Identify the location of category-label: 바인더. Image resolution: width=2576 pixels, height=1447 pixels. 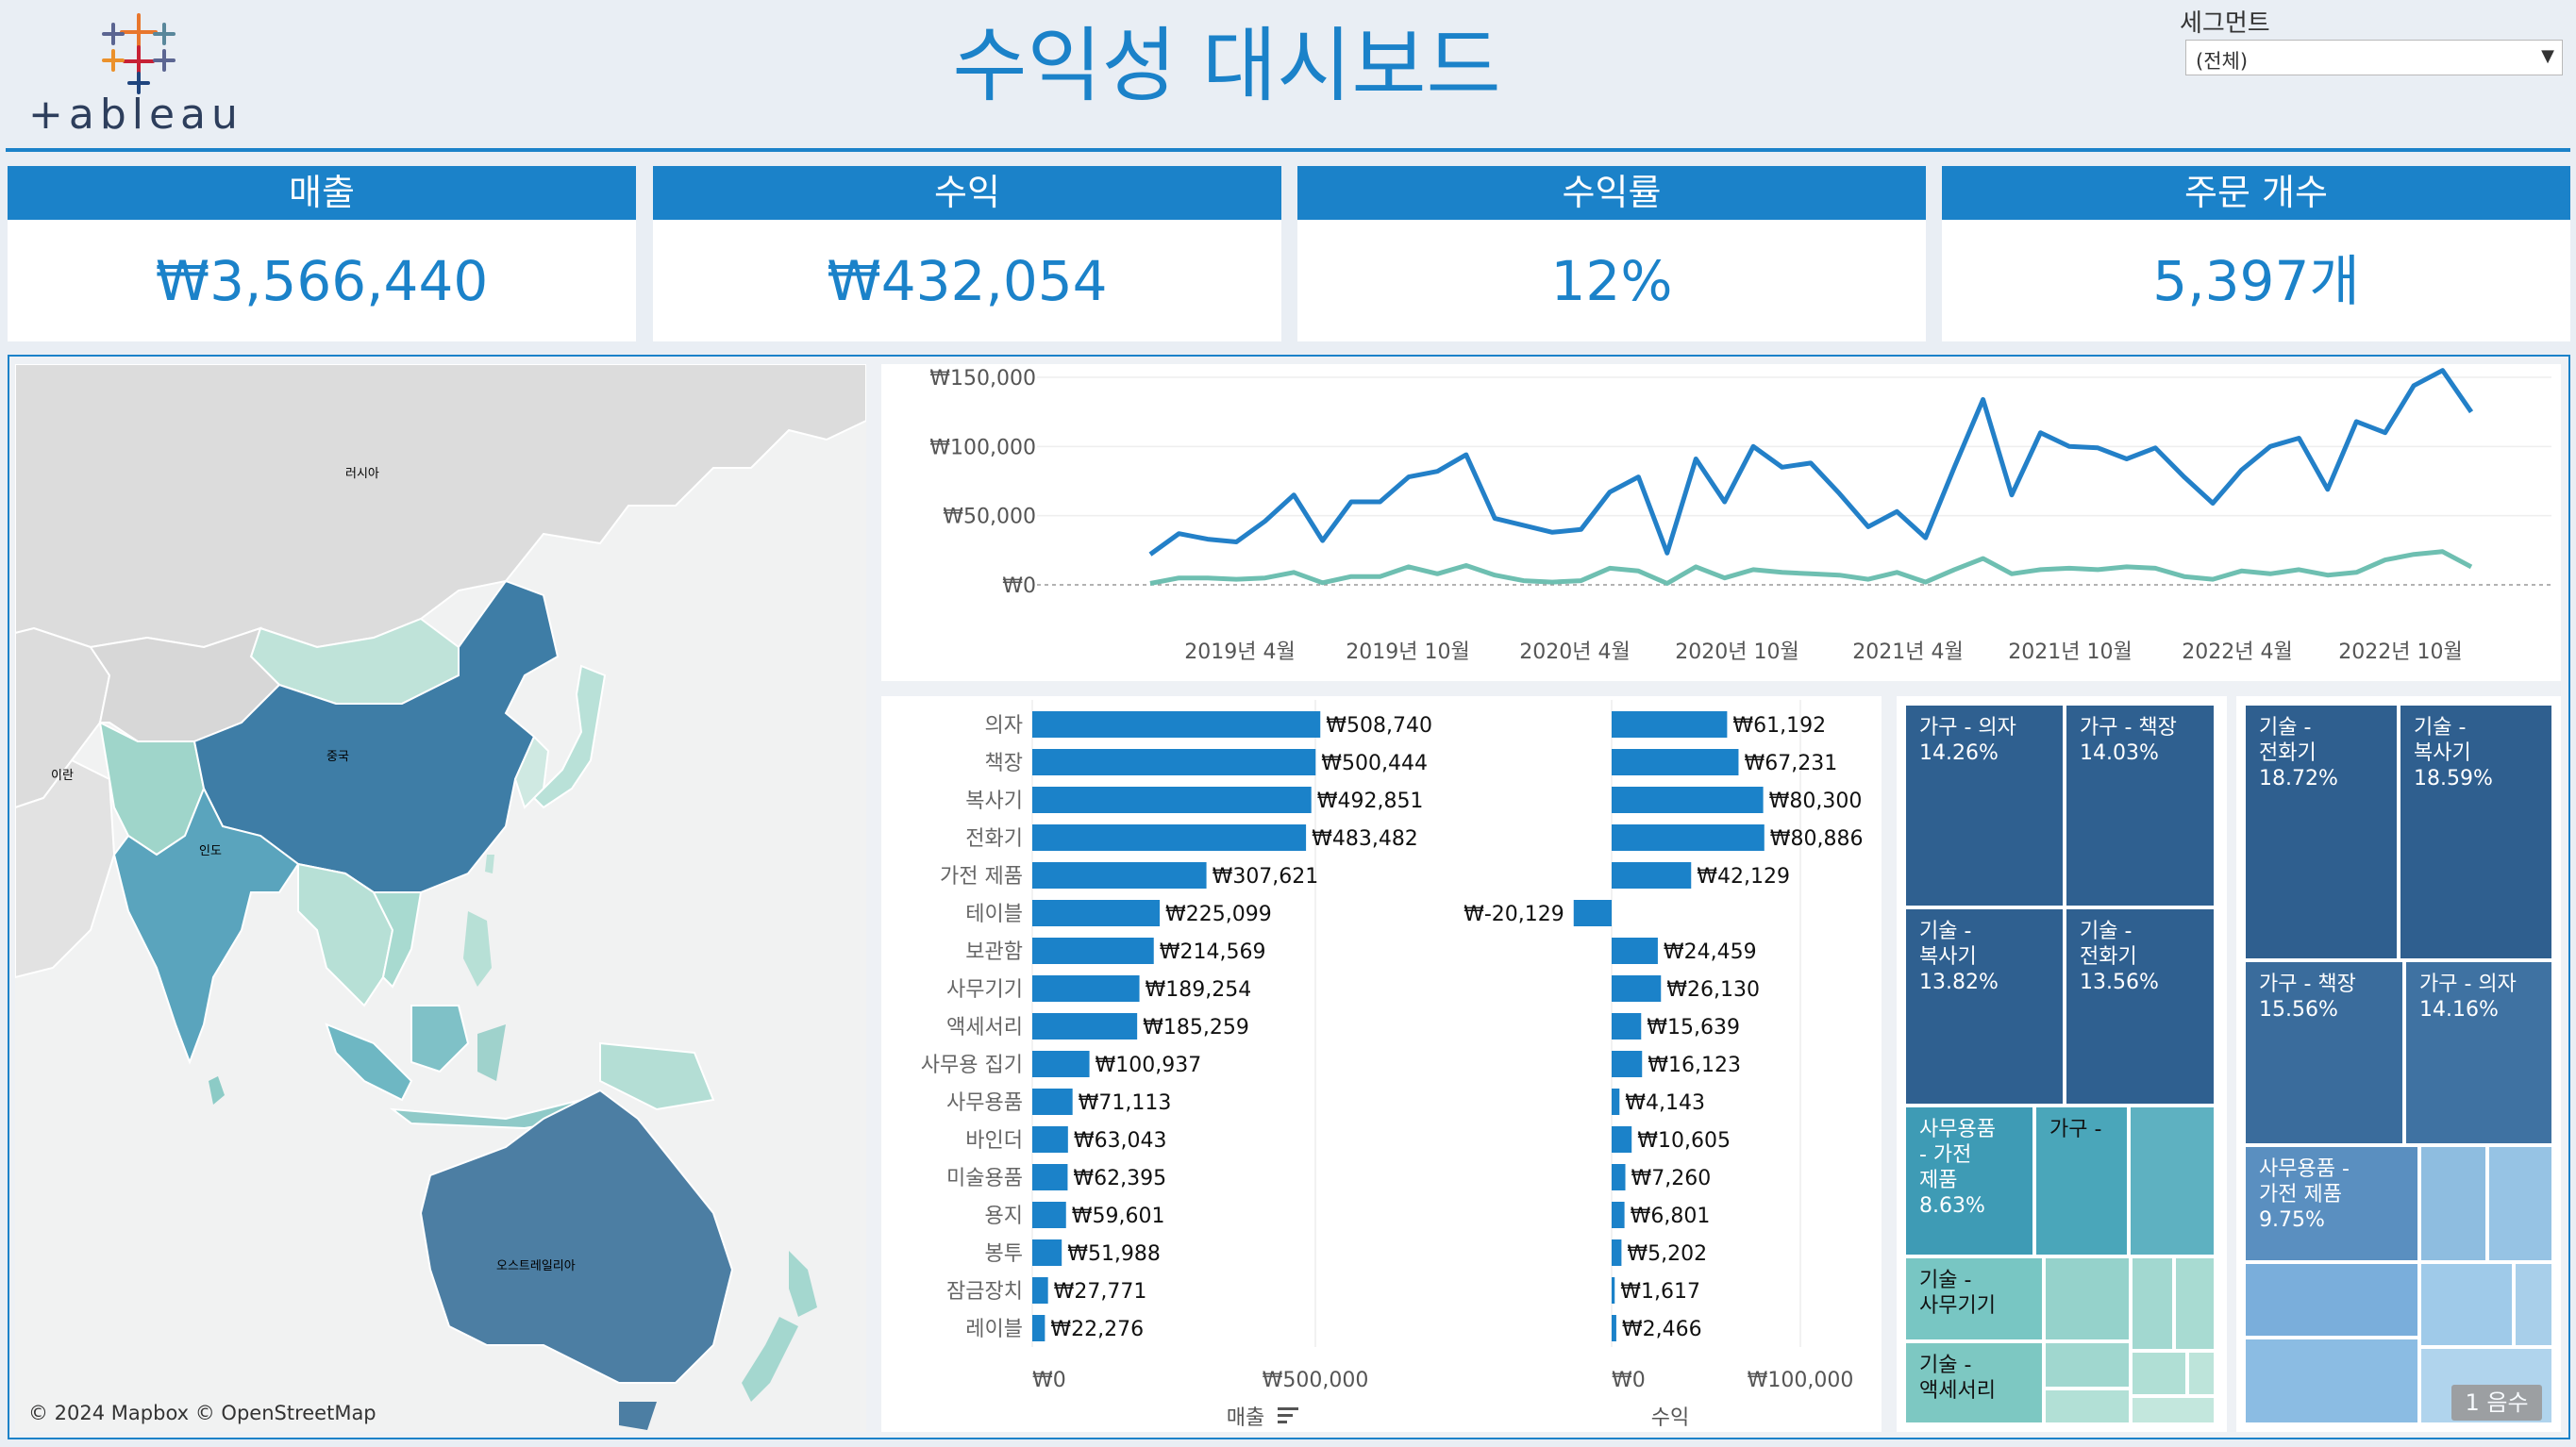
(994, 1141).